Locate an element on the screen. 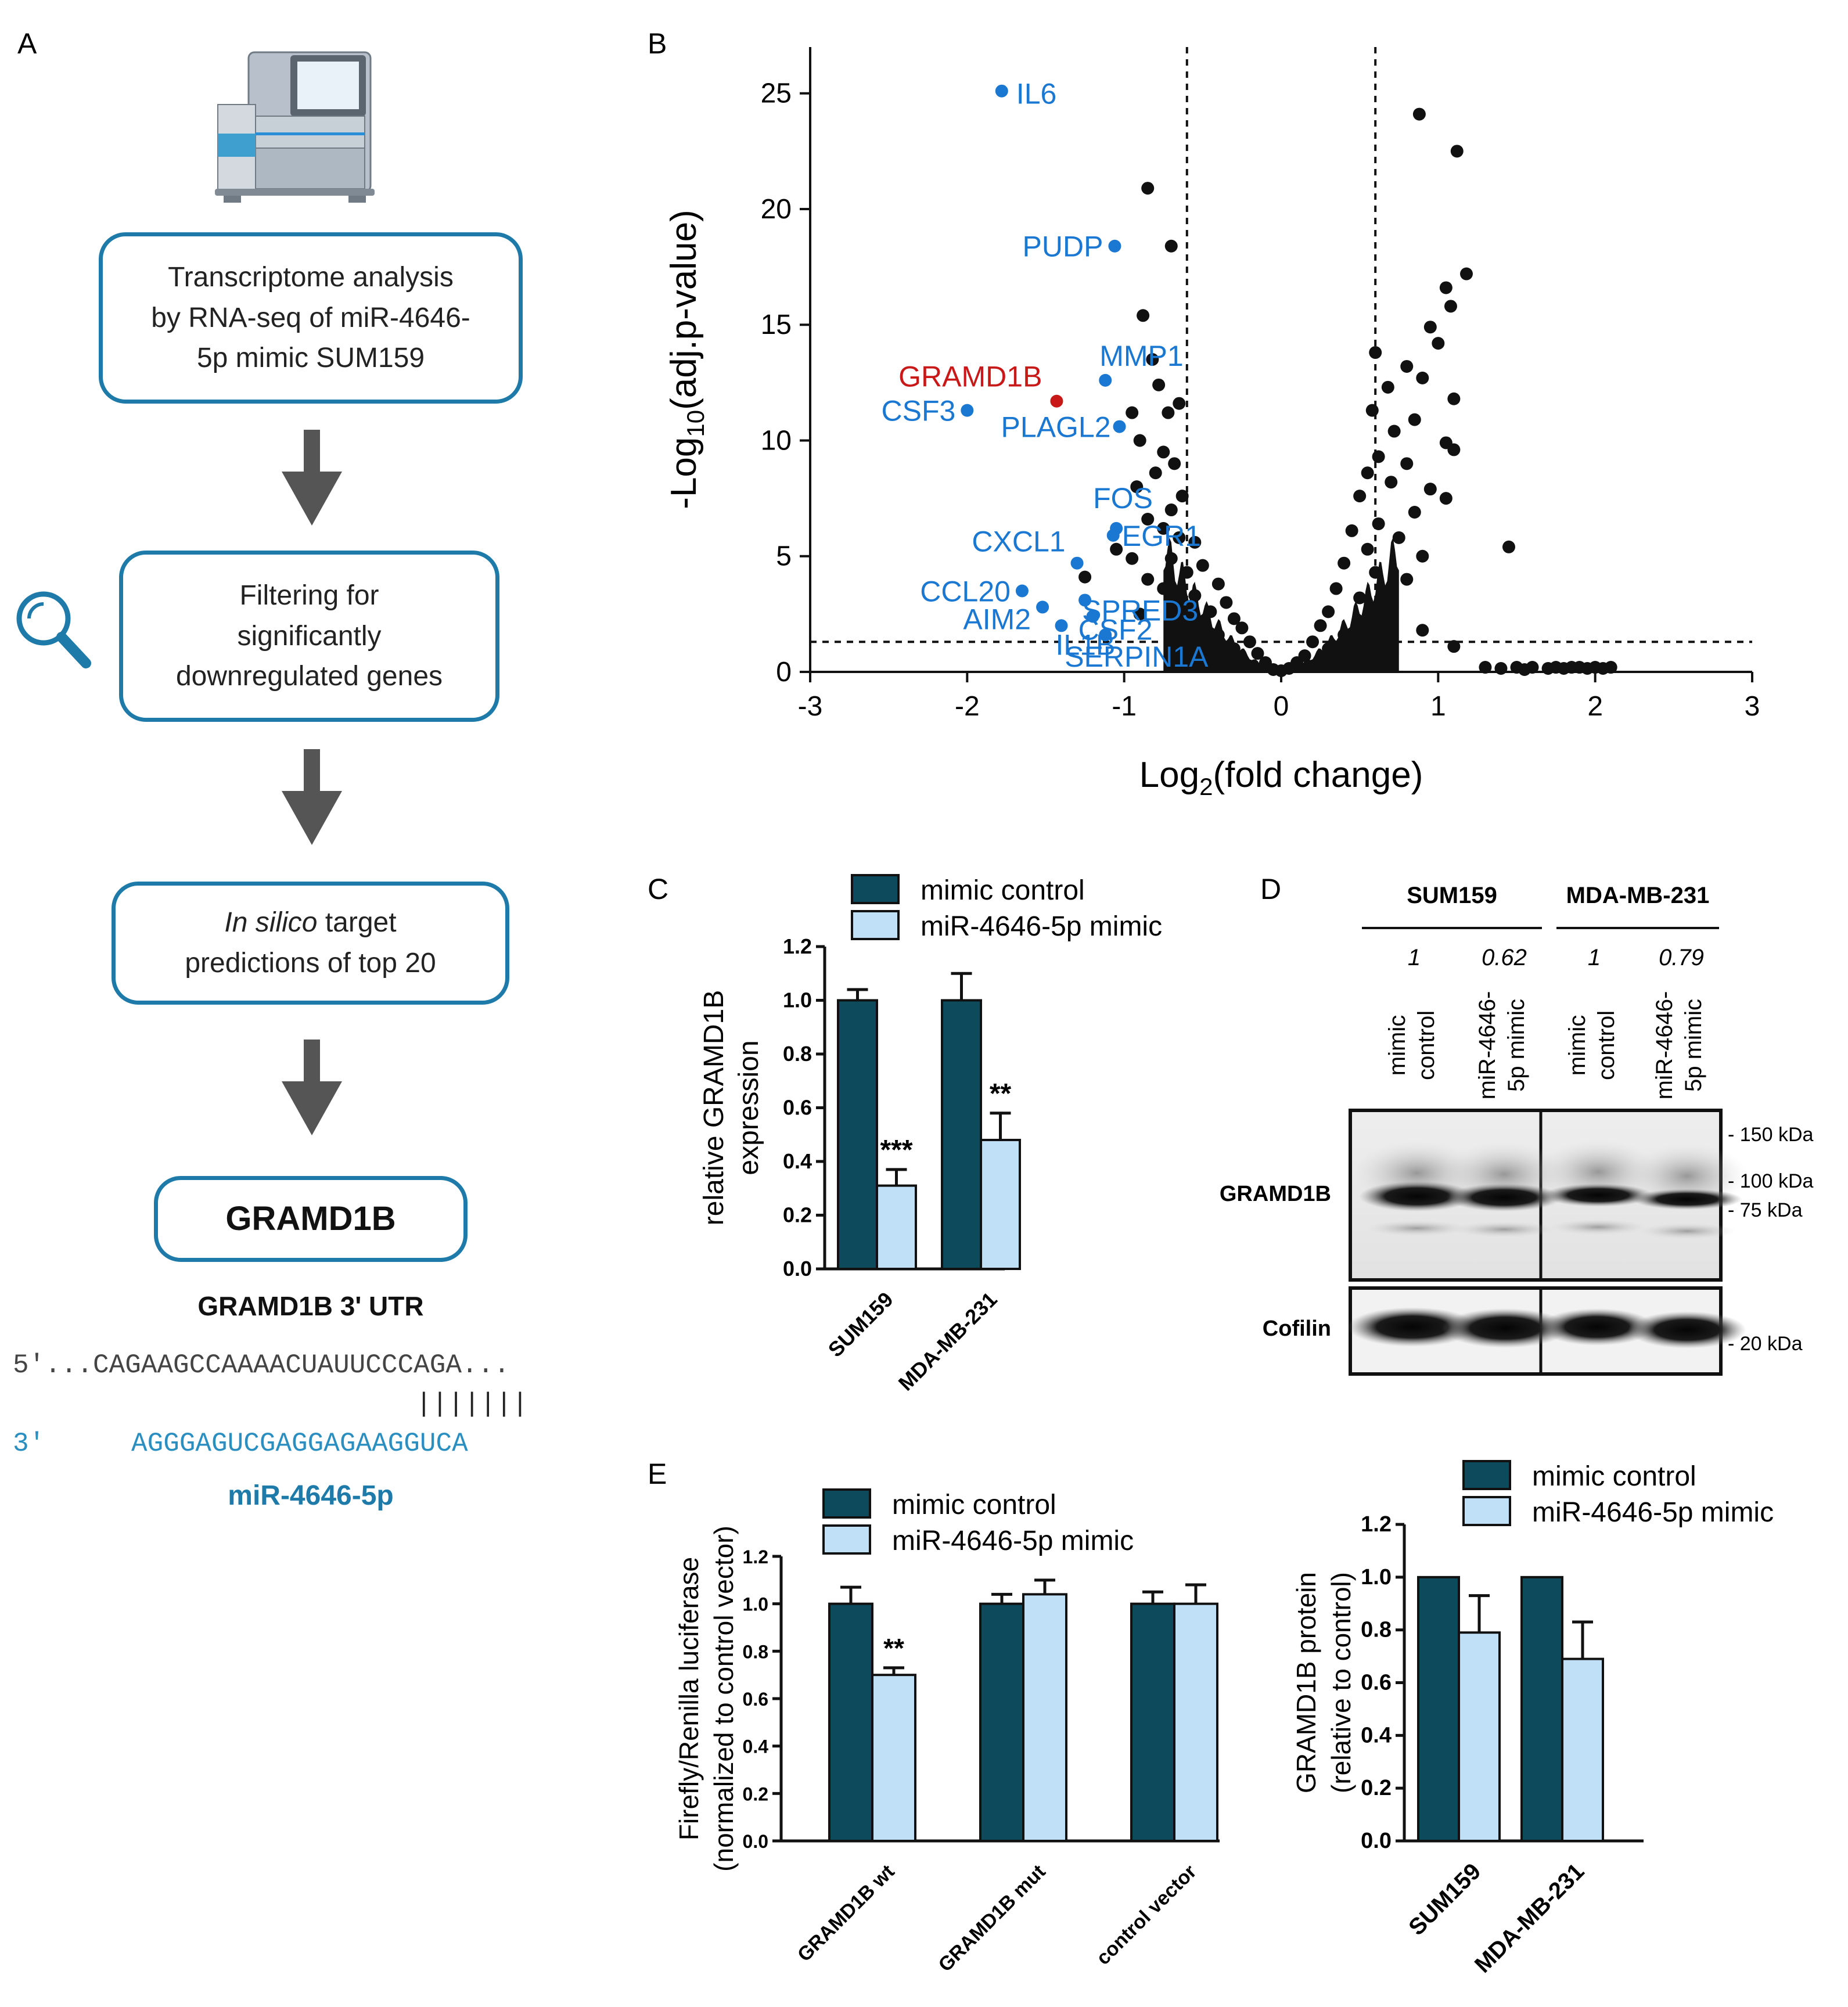  band-ratio: 0.79 is located at coordinates (1681, 957).